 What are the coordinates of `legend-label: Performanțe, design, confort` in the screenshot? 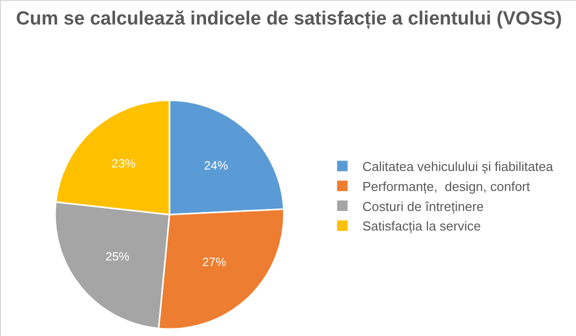 It's located at (446, 186).